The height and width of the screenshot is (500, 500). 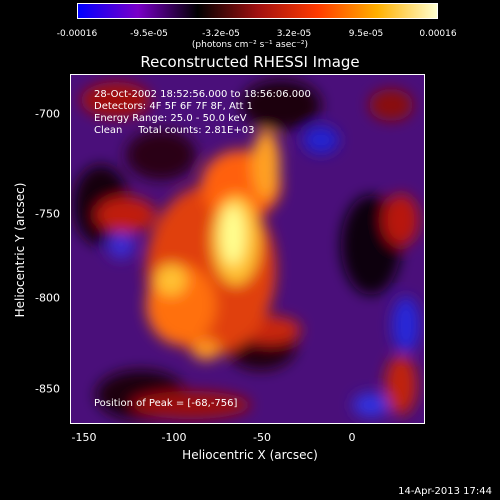 I want to click on y-tick-label: -750, so click(x=47, y=214).